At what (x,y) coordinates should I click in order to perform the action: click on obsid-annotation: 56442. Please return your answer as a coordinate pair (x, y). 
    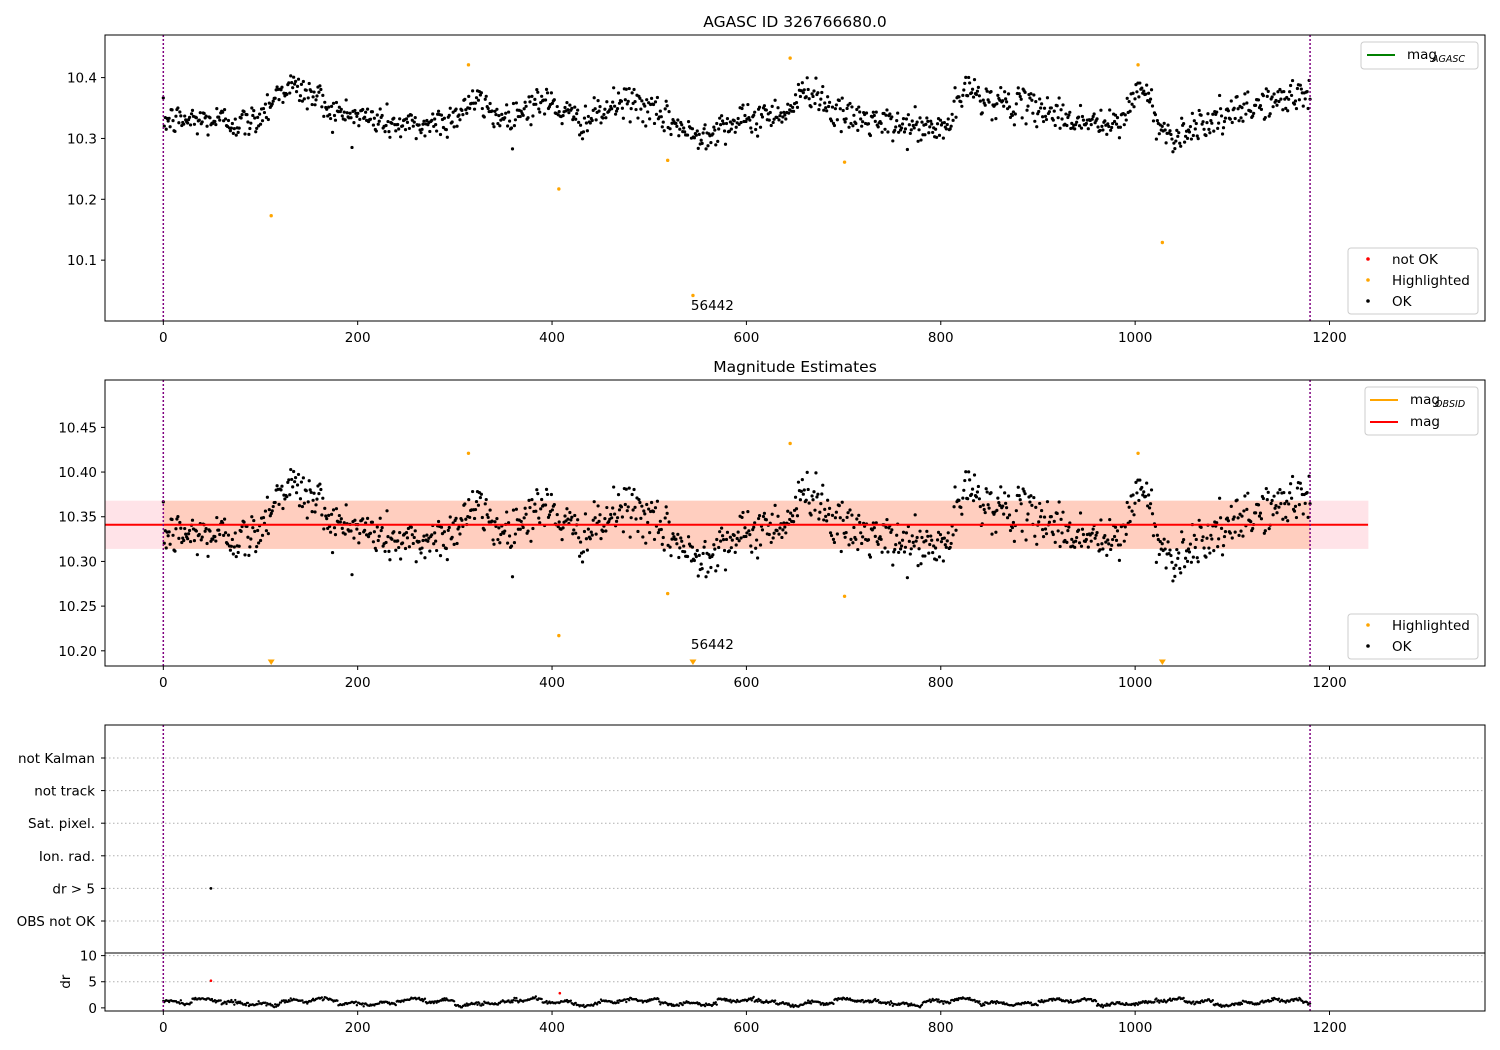
    Looking at the image, I should click on (712, 645).